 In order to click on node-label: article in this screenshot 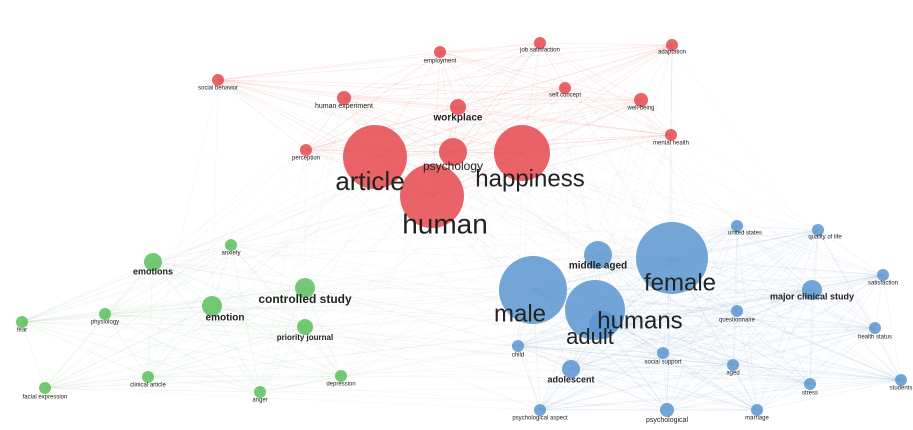, I will do `click(369, 181)`.